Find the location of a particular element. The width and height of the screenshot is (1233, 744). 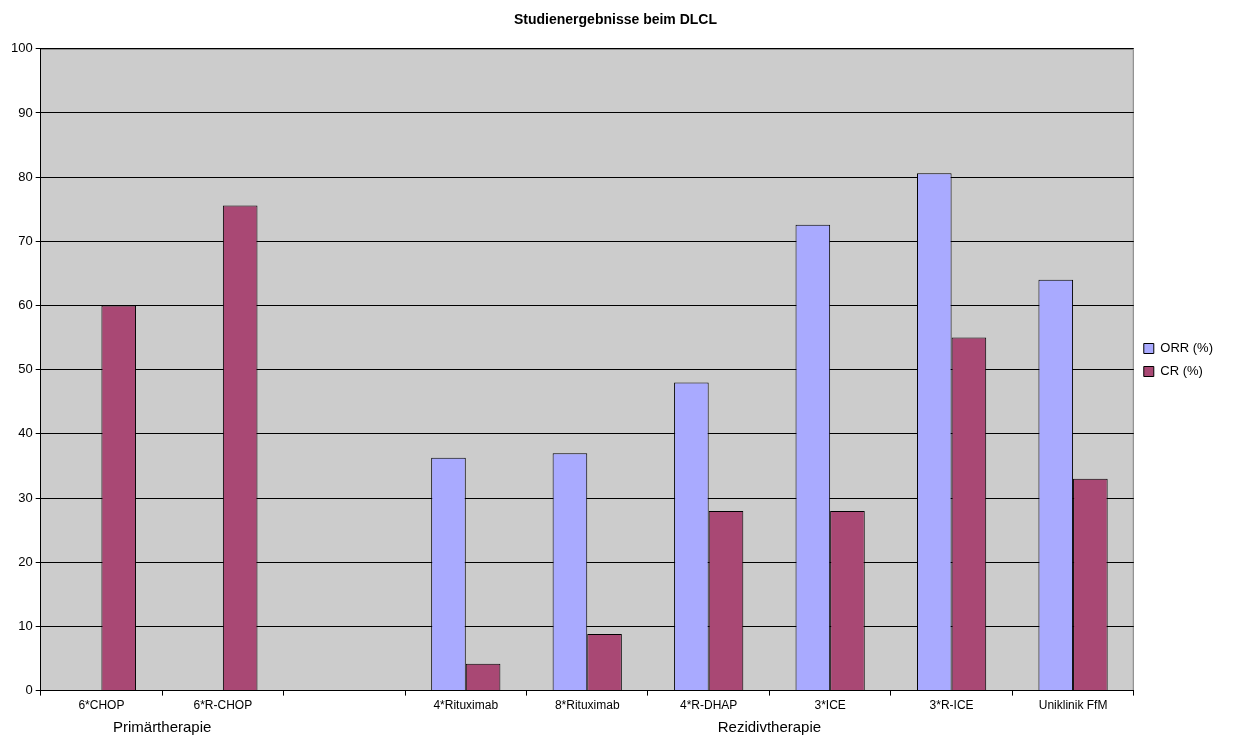

y-tick-label: 80 is located at coordinates (25, 176).